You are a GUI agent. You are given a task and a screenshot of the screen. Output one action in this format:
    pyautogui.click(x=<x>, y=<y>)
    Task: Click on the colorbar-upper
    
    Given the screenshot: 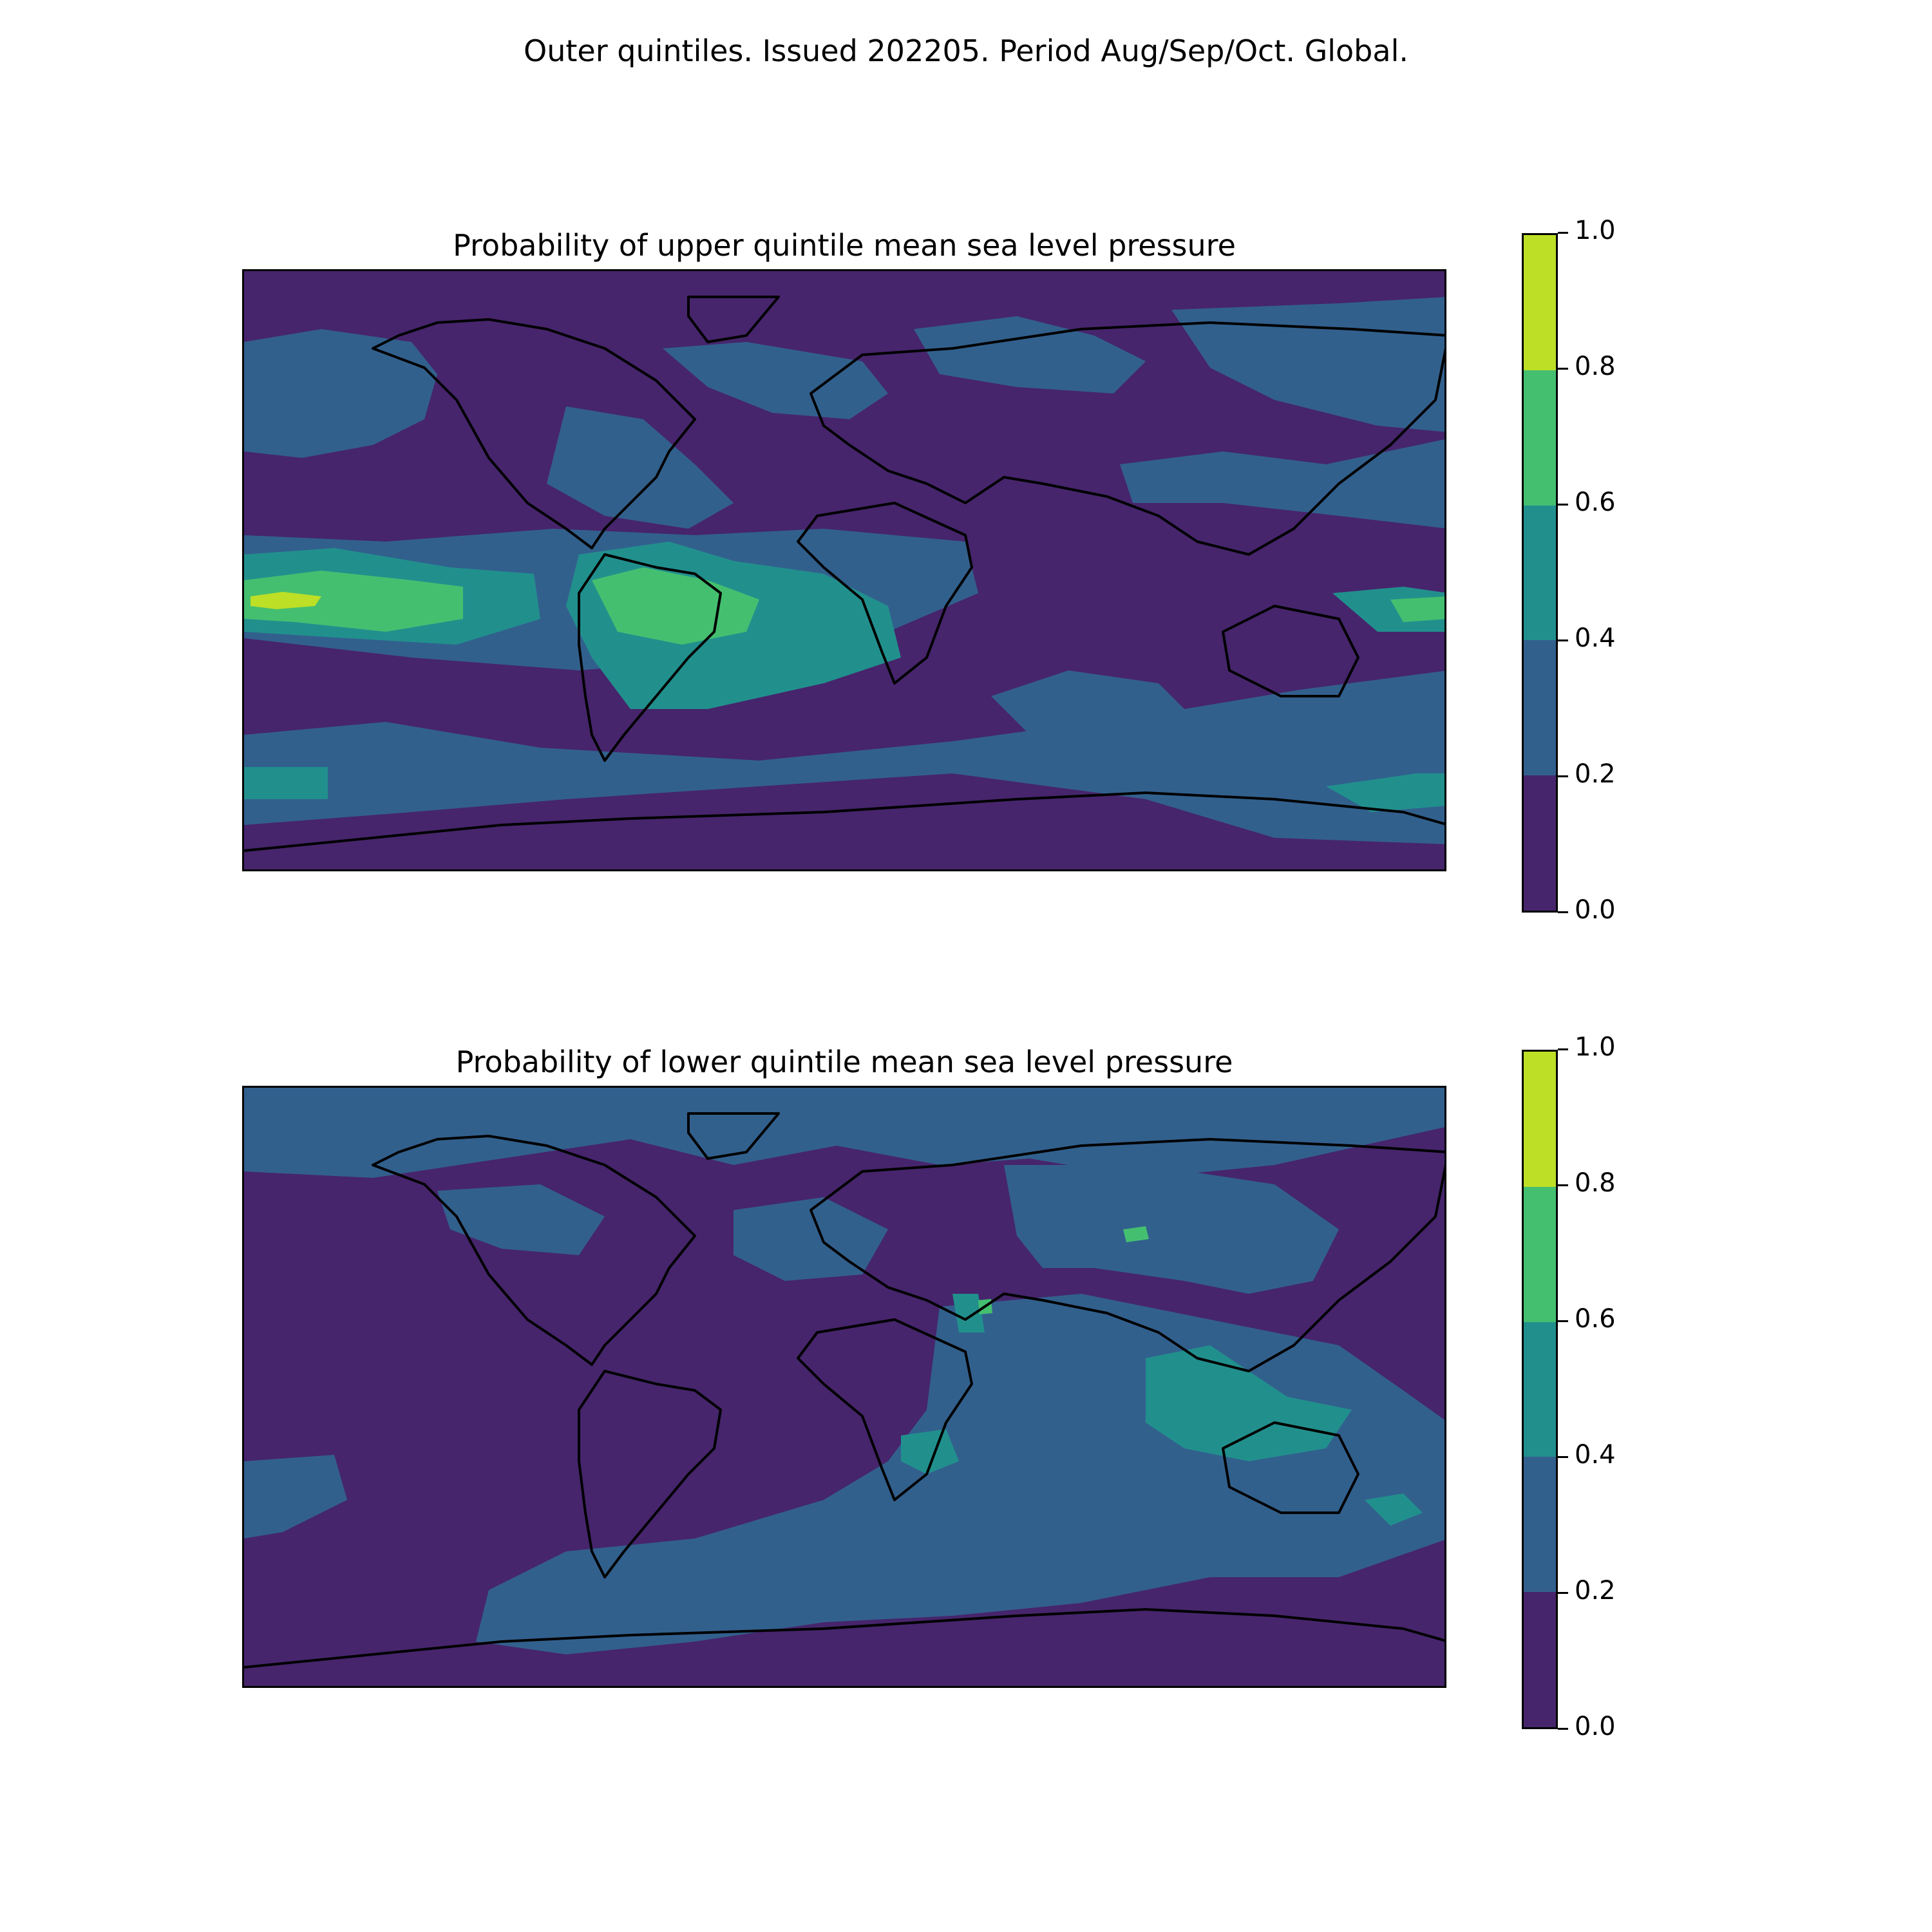 What is the action you would take?
    pyautogui.click(x=1540, y=573)
    